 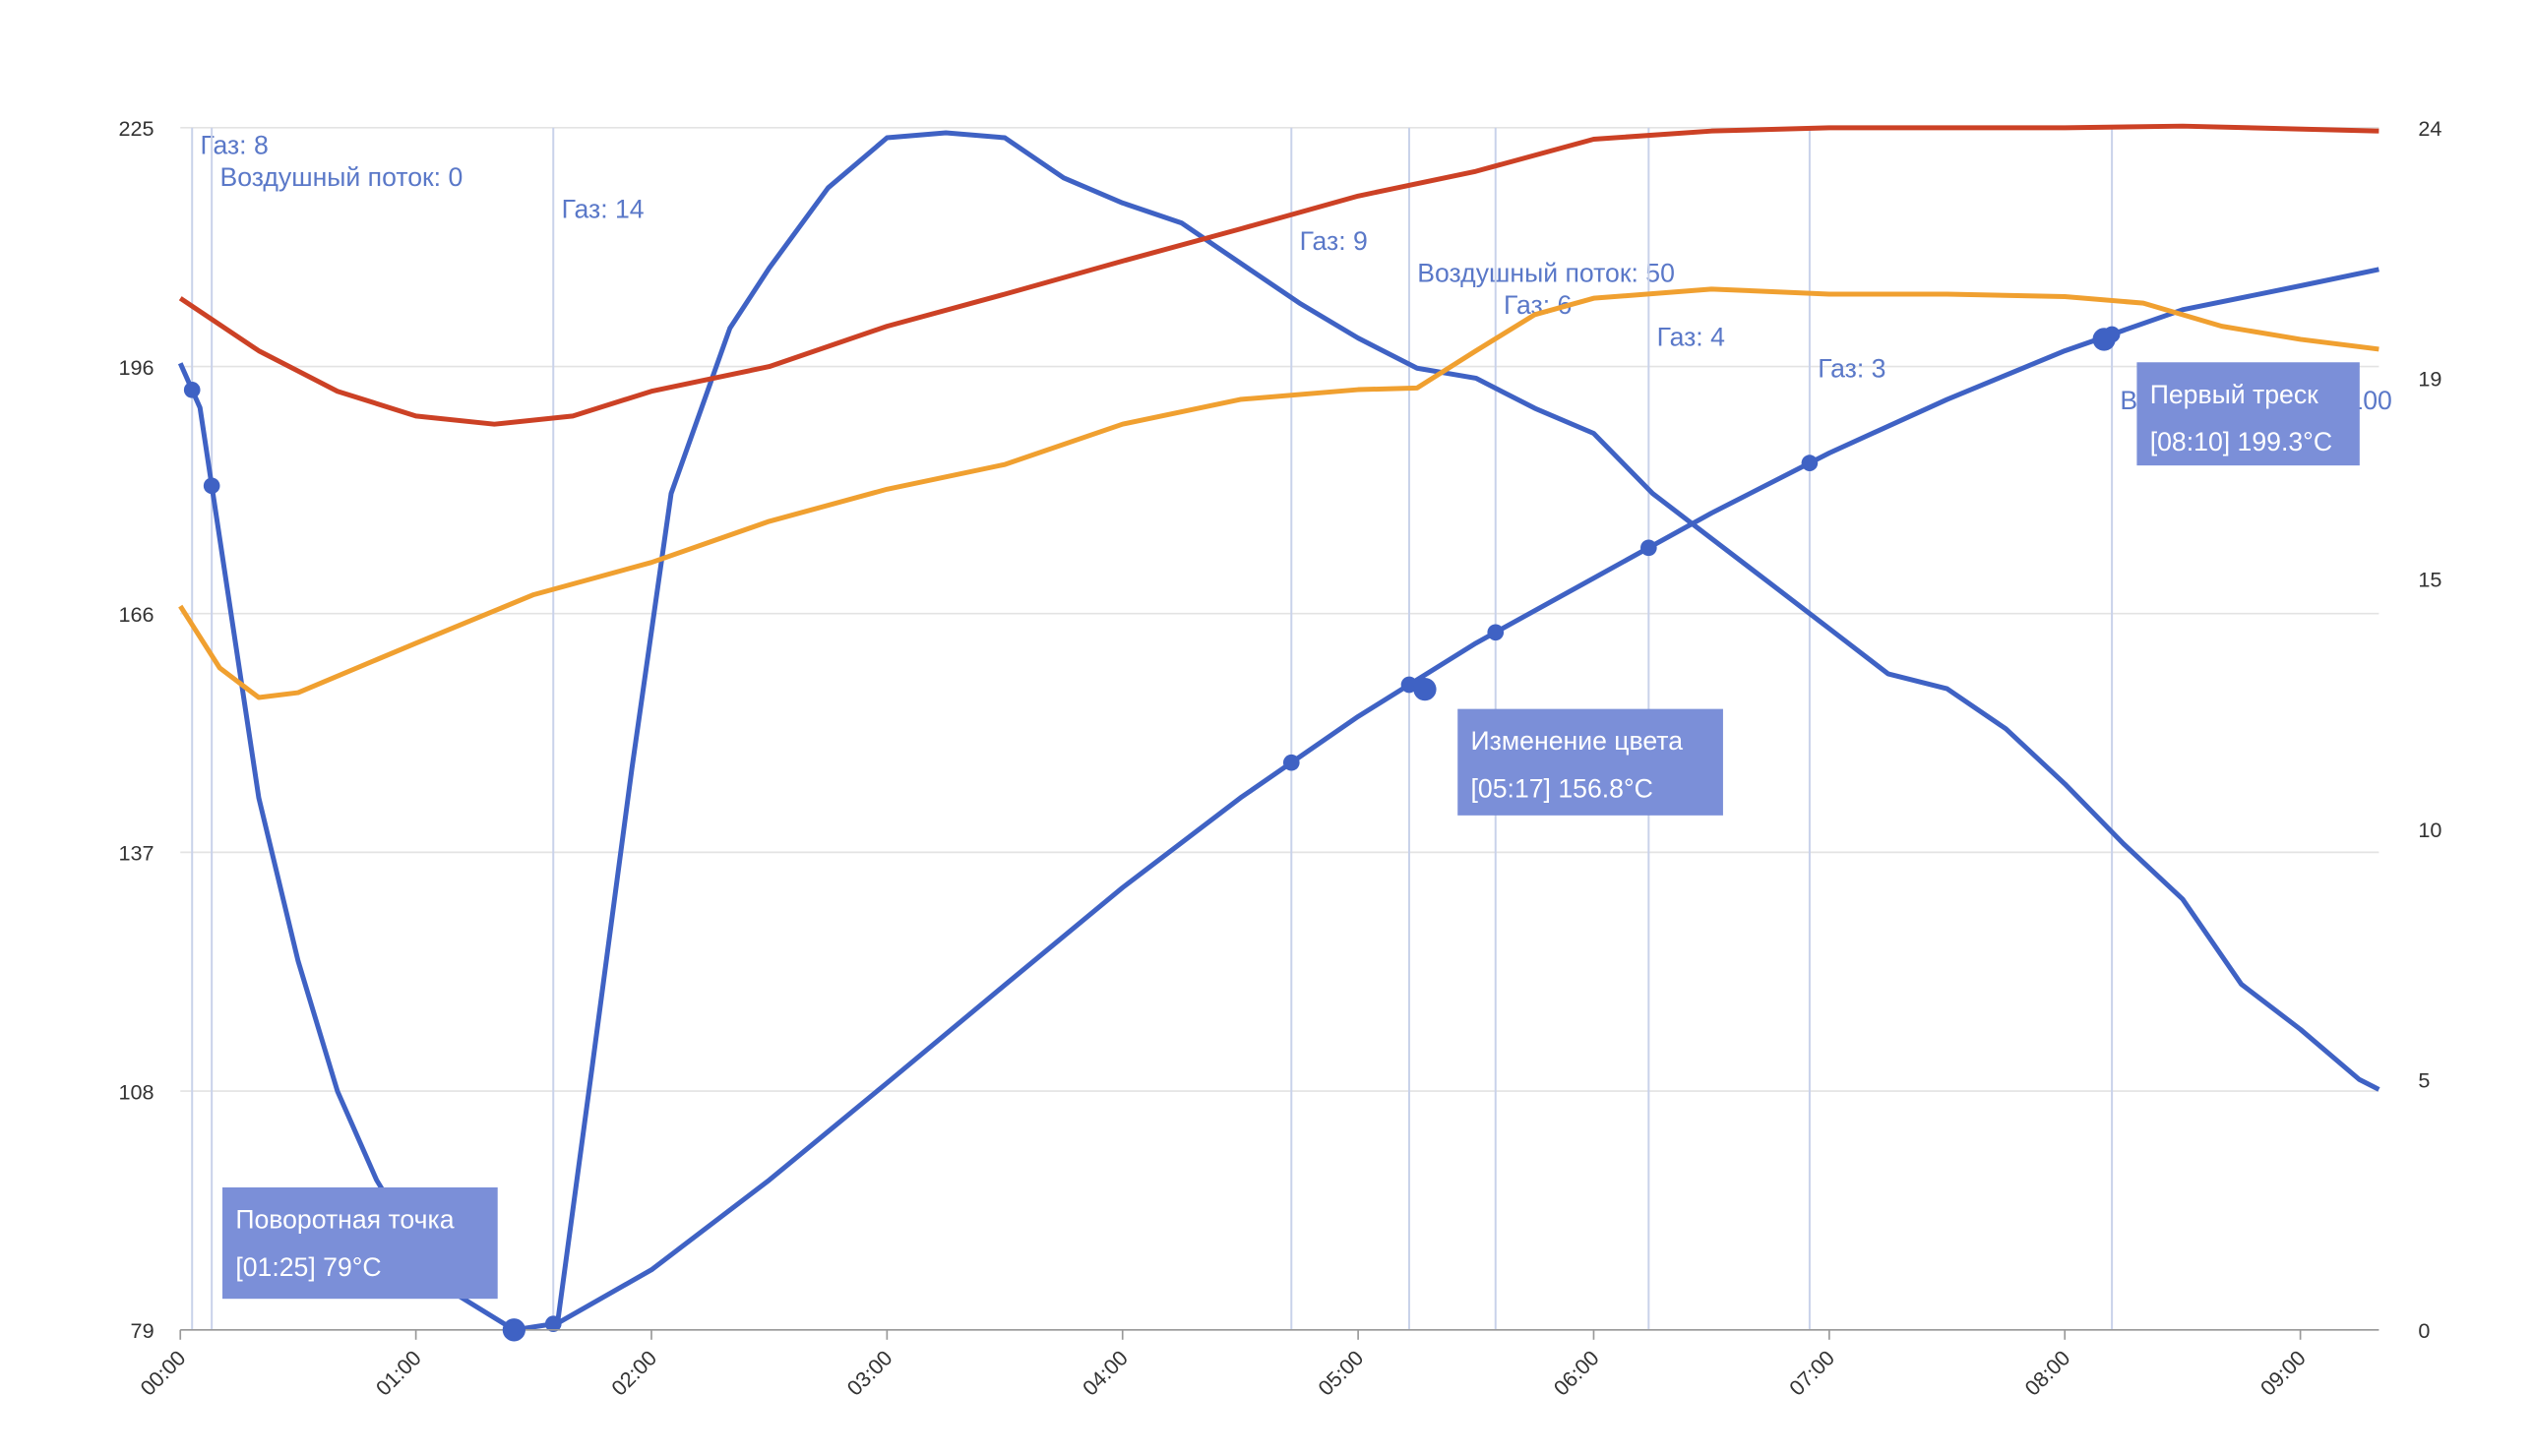 I want to click on y2-tick-label: 24, so click(x=2429, y=128).